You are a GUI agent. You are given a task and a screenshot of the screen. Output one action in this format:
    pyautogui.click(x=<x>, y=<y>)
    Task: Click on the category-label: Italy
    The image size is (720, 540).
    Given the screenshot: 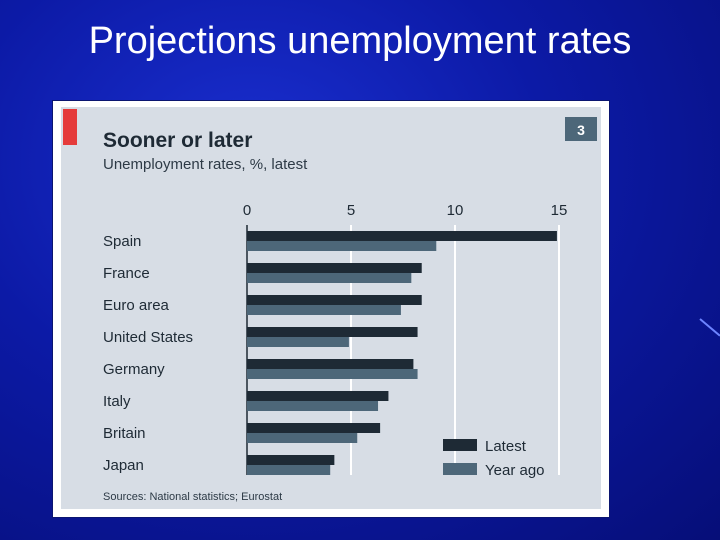 What is the action you would take?
    pyautogui.click(x=117, y=401)
    